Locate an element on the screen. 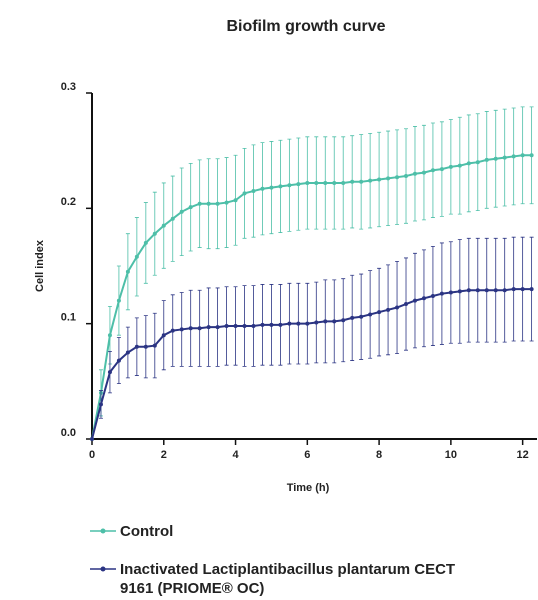 This screenshot has width=538, height=600. y-tick-label: 0.0 is located at coordinates (68, 433).